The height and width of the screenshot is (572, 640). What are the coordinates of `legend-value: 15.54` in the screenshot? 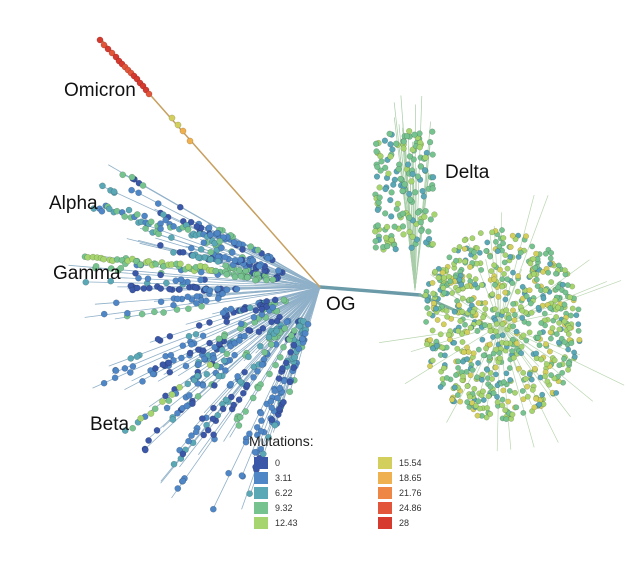 It's located at (410, 463).